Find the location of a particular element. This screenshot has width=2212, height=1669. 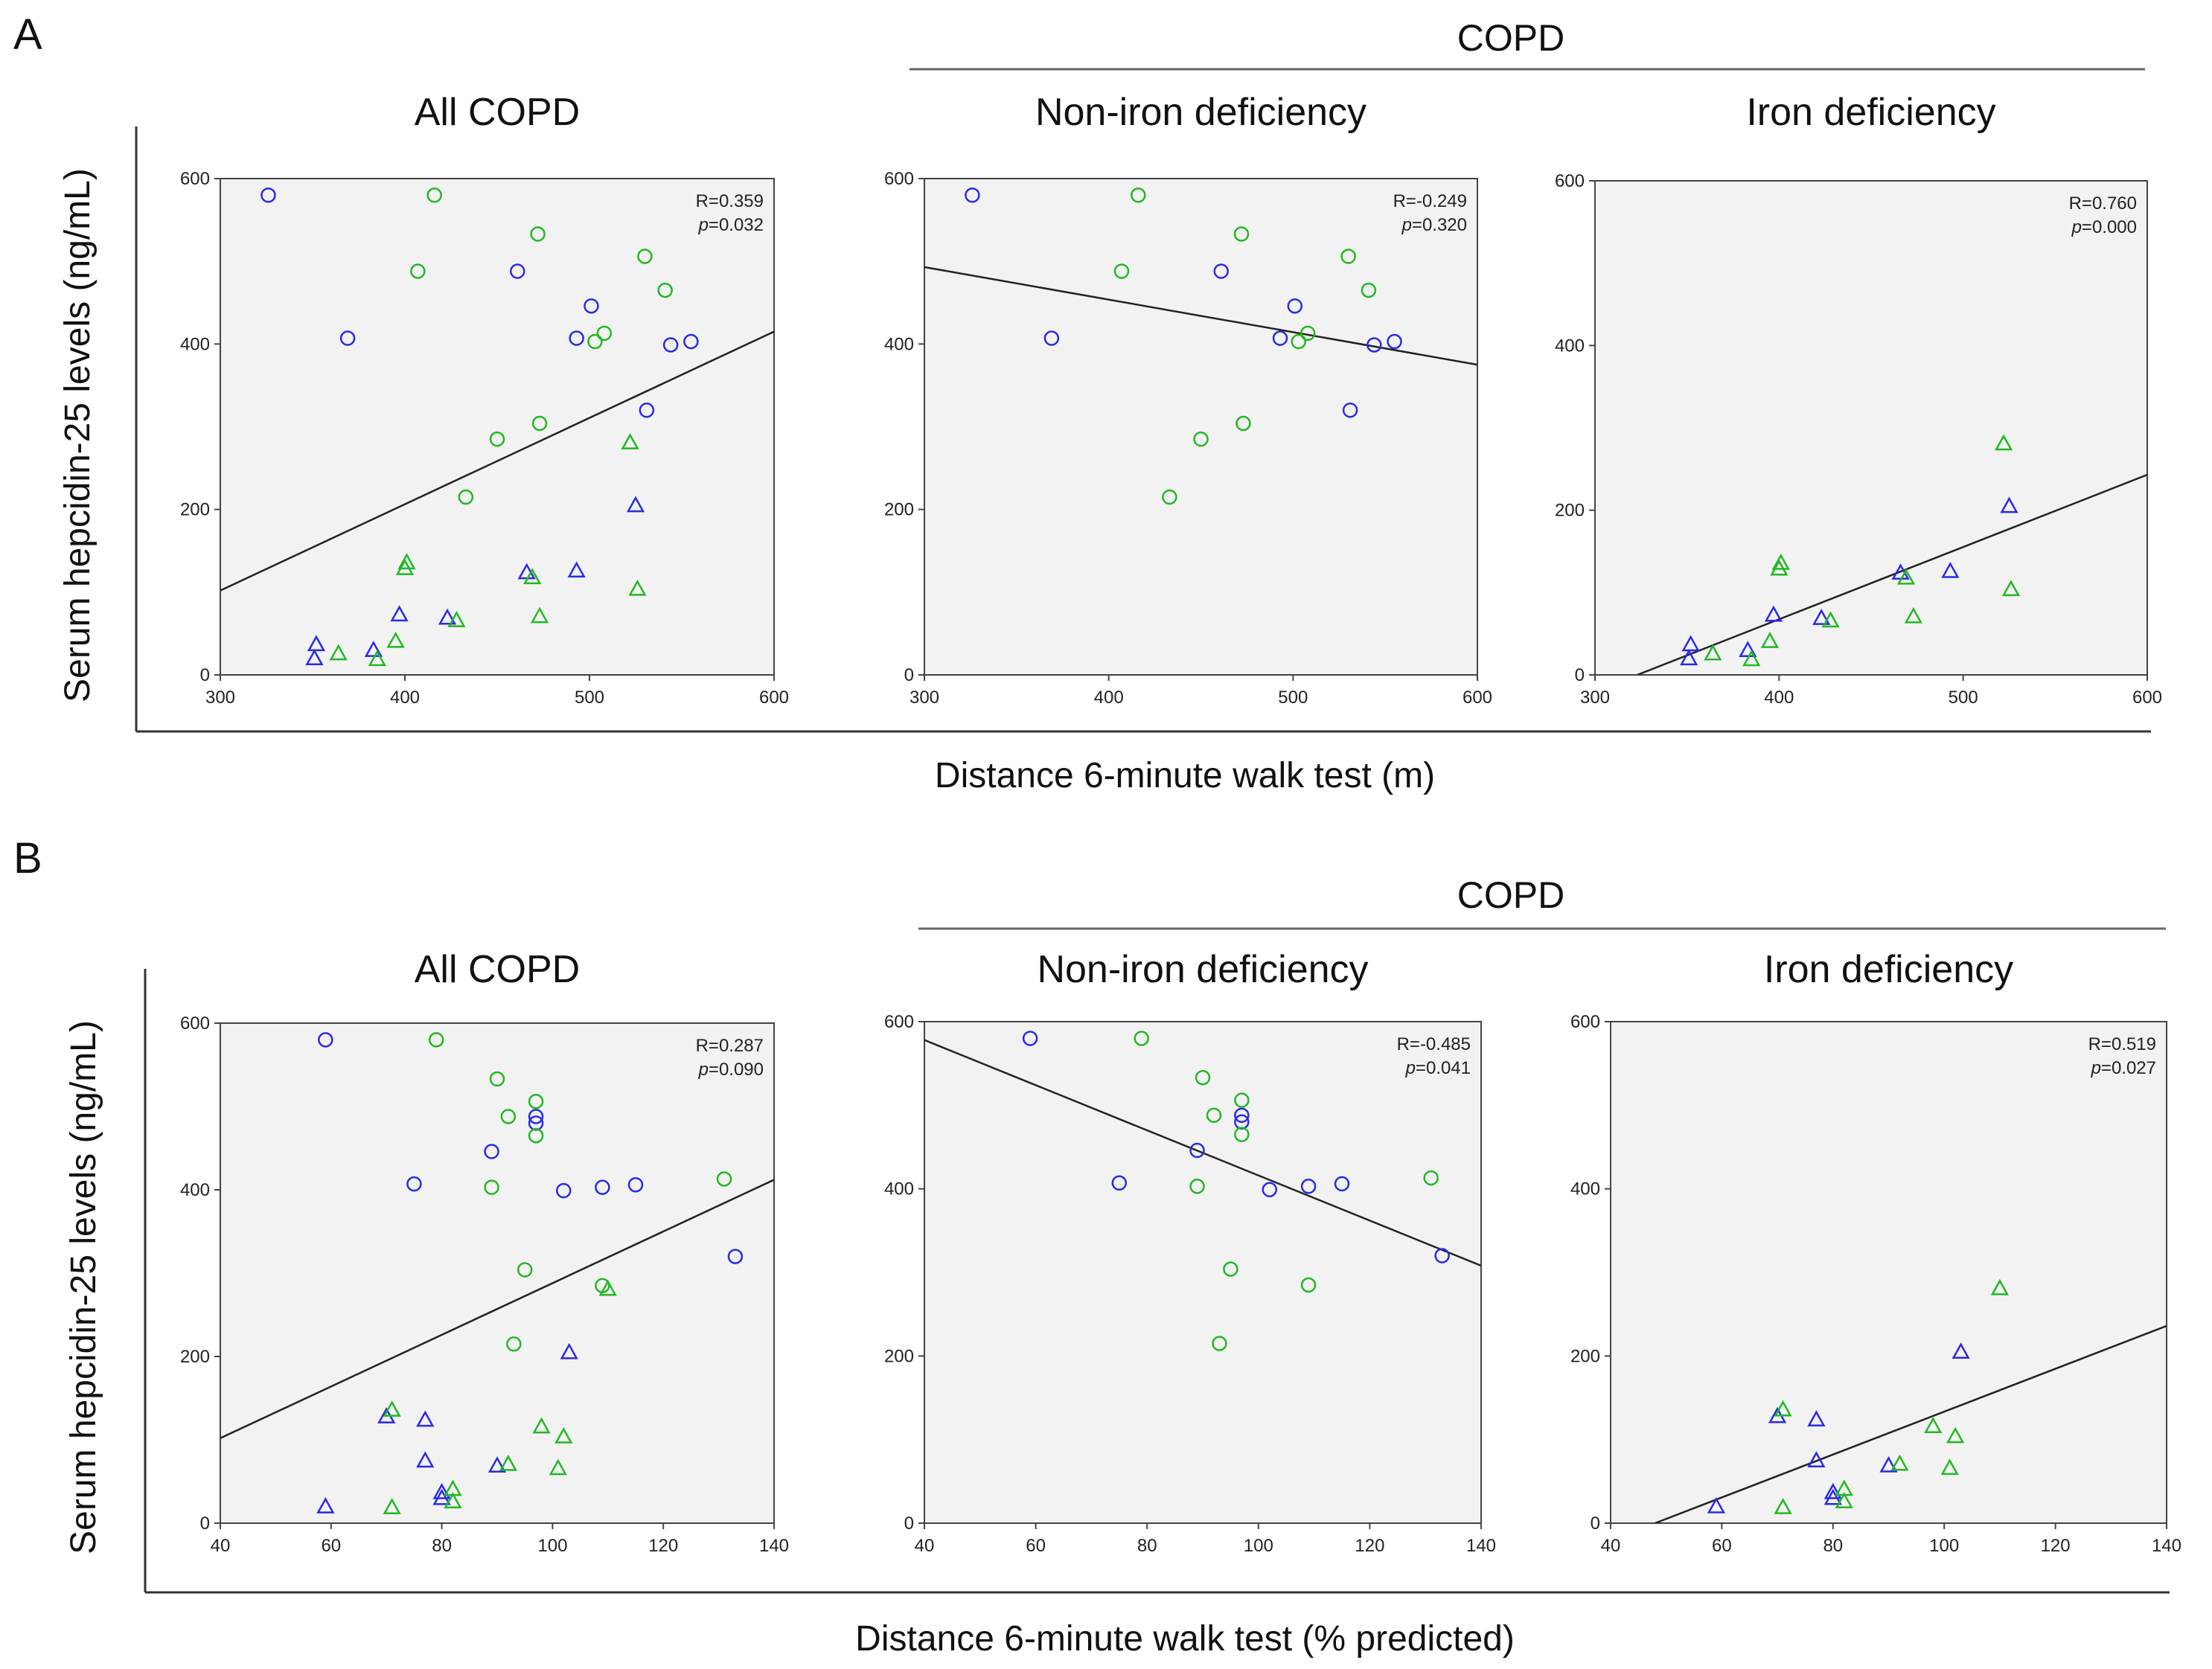

p-value: =0.041 is located at coordinates (1444, 1068).